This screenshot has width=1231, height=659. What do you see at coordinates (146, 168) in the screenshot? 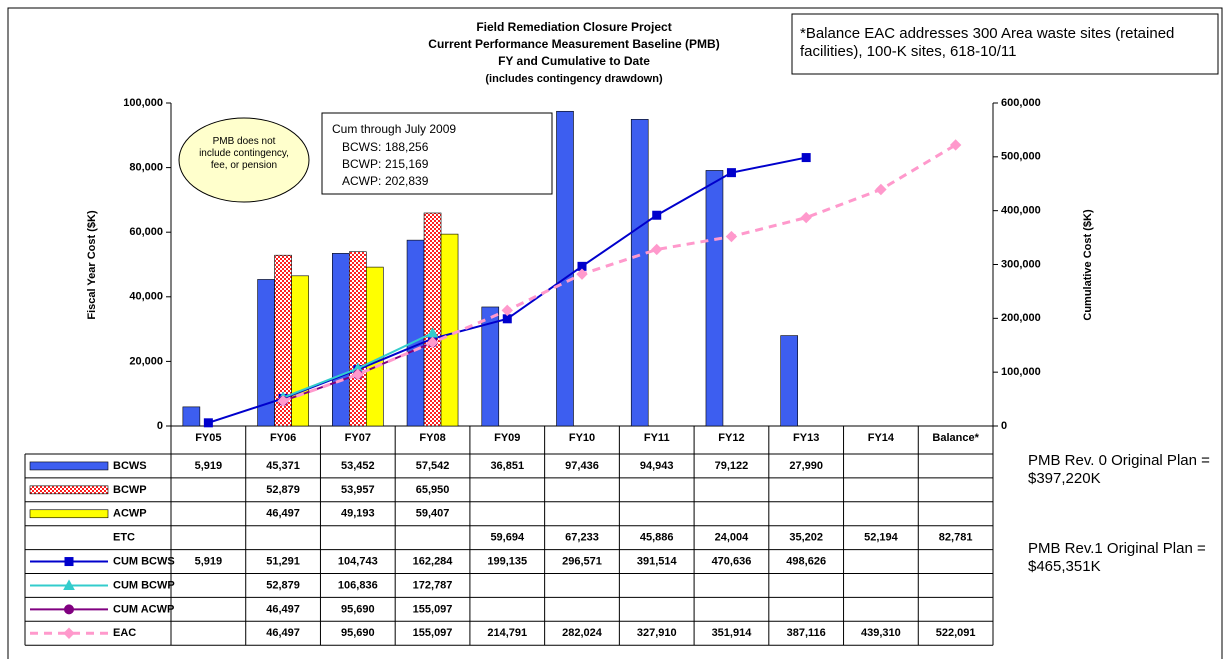
I see `y-tick-label: 80,000` at bounding box center [146, 168].